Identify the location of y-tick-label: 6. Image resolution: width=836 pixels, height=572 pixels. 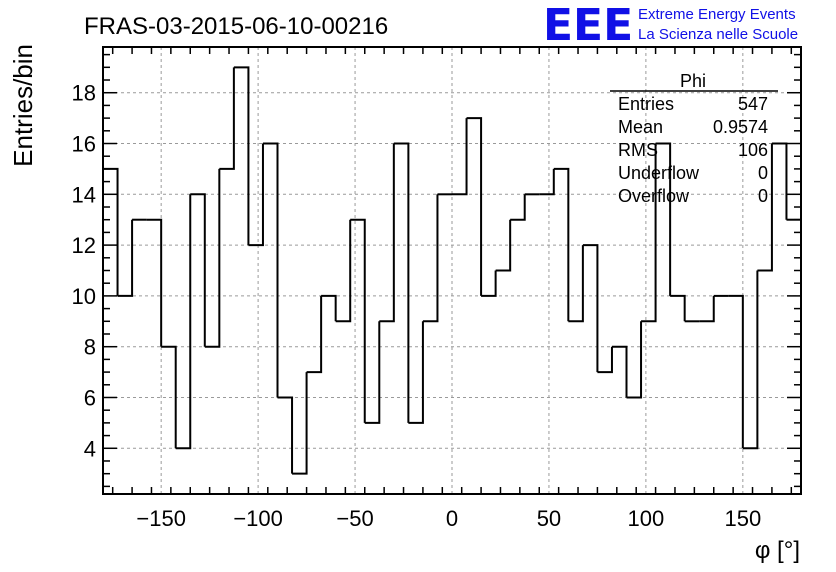
(90, 397).